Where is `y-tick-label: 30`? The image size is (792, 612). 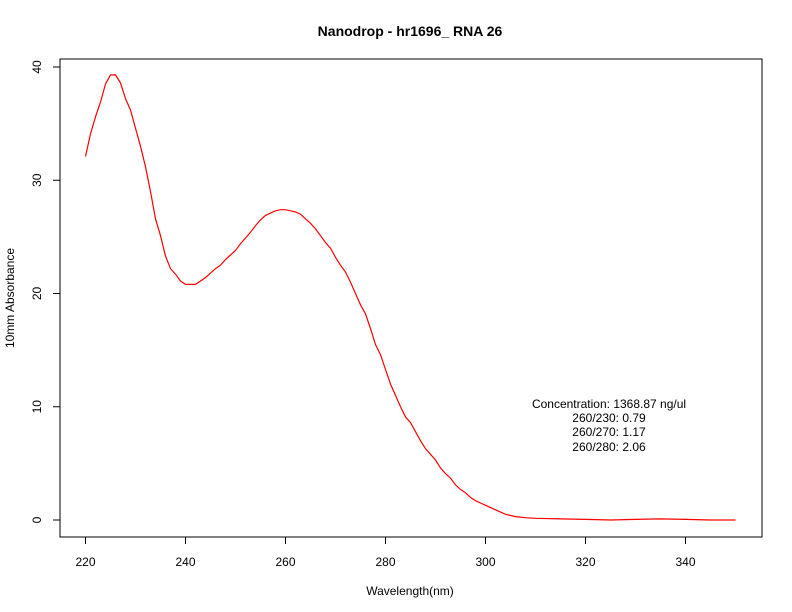
y-tick-label: 30 is located at coordinates (37, 180).